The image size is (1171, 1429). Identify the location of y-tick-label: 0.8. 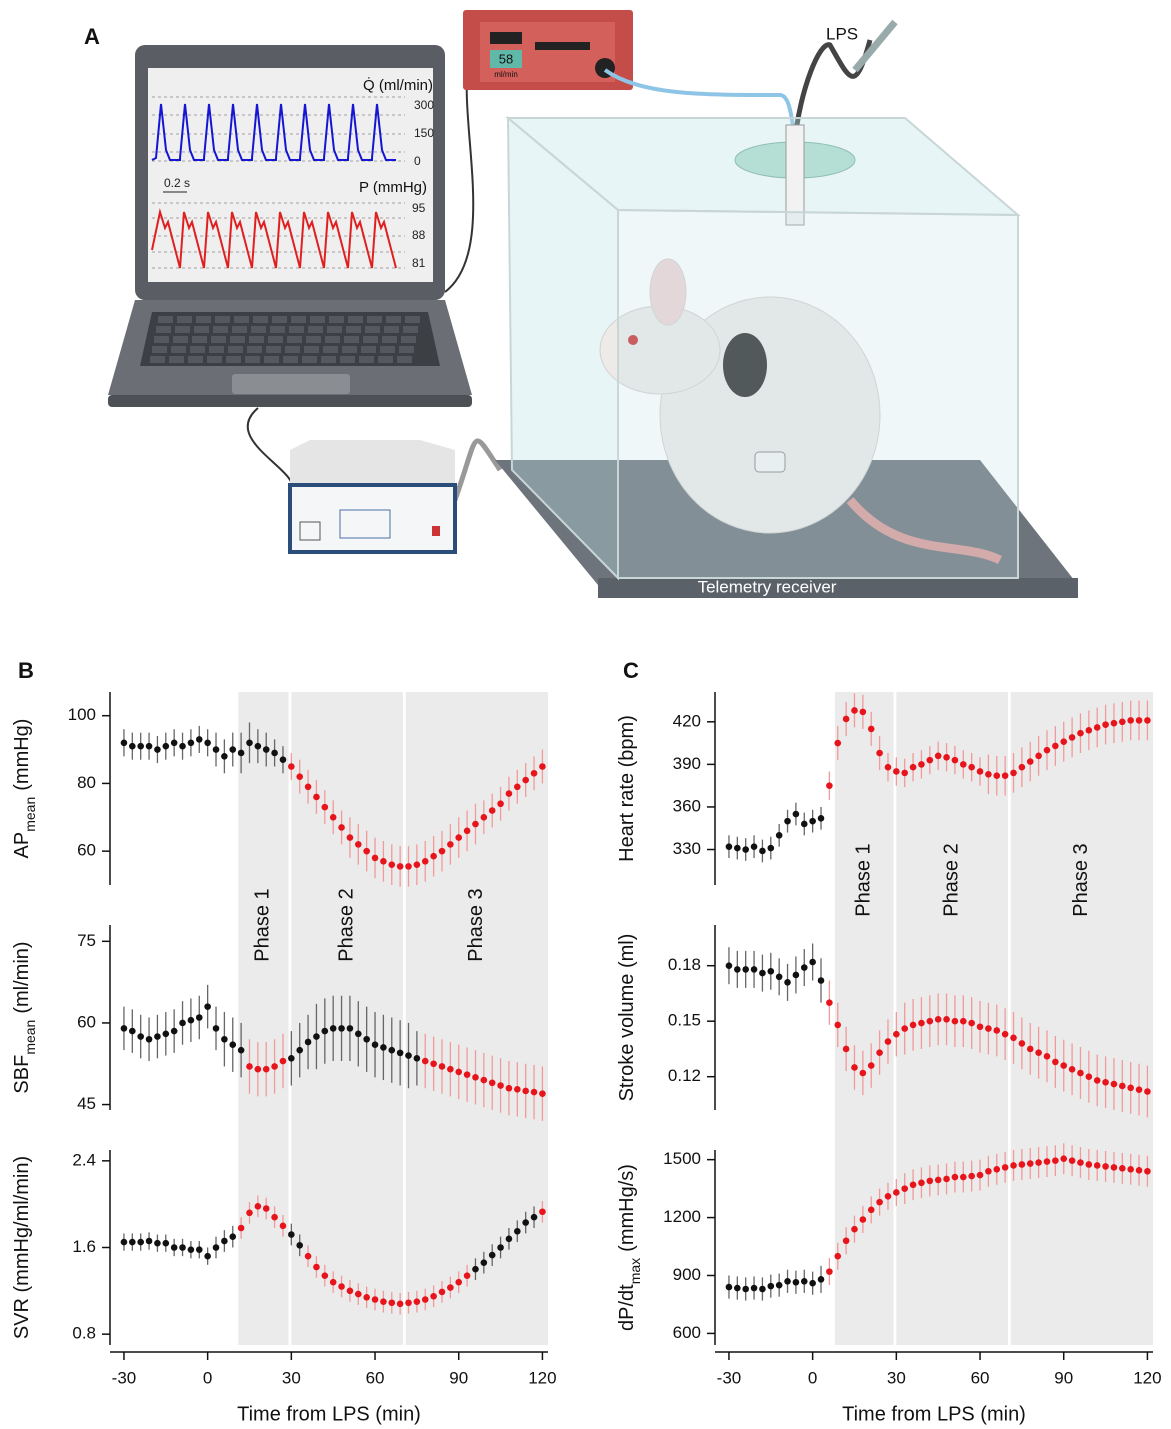
(84, 1333).